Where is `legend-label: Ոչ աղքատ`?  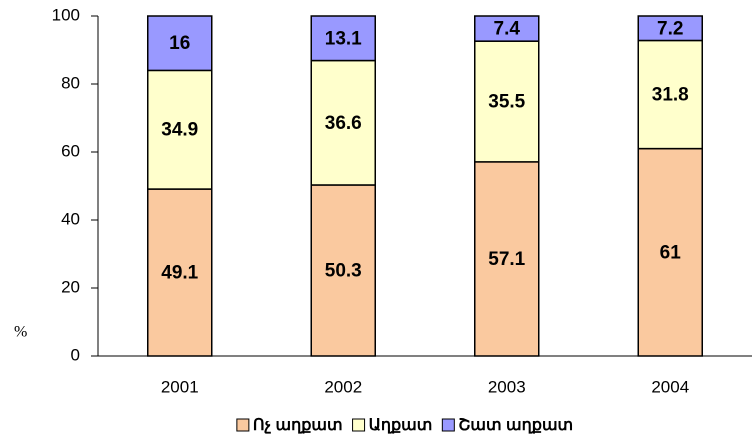 legend-label: Ոչ աղքատ is located at coordinates (298, 425).